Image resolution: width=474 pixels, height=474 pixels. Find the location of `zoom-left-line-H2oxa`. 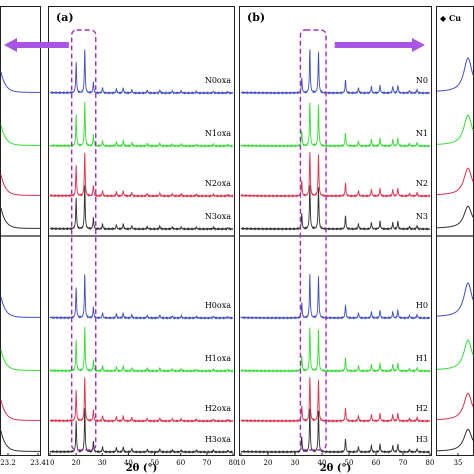

zoom-left-line-H2oxa is located at coordinates (20, 410).